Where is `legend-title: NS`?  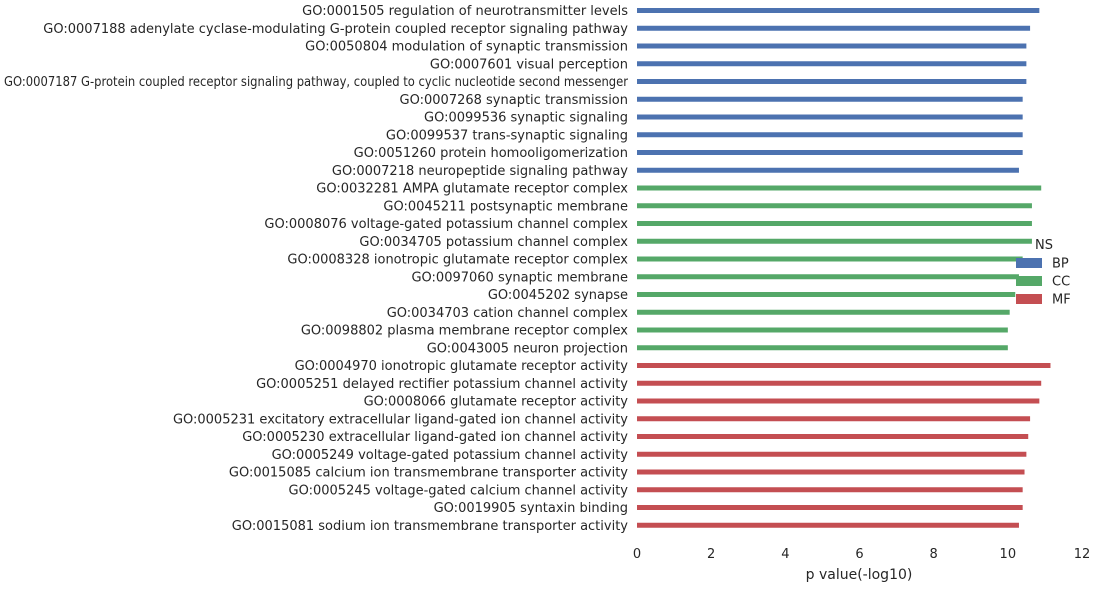
legend-title: NS is located at coordinates (1044, 245).